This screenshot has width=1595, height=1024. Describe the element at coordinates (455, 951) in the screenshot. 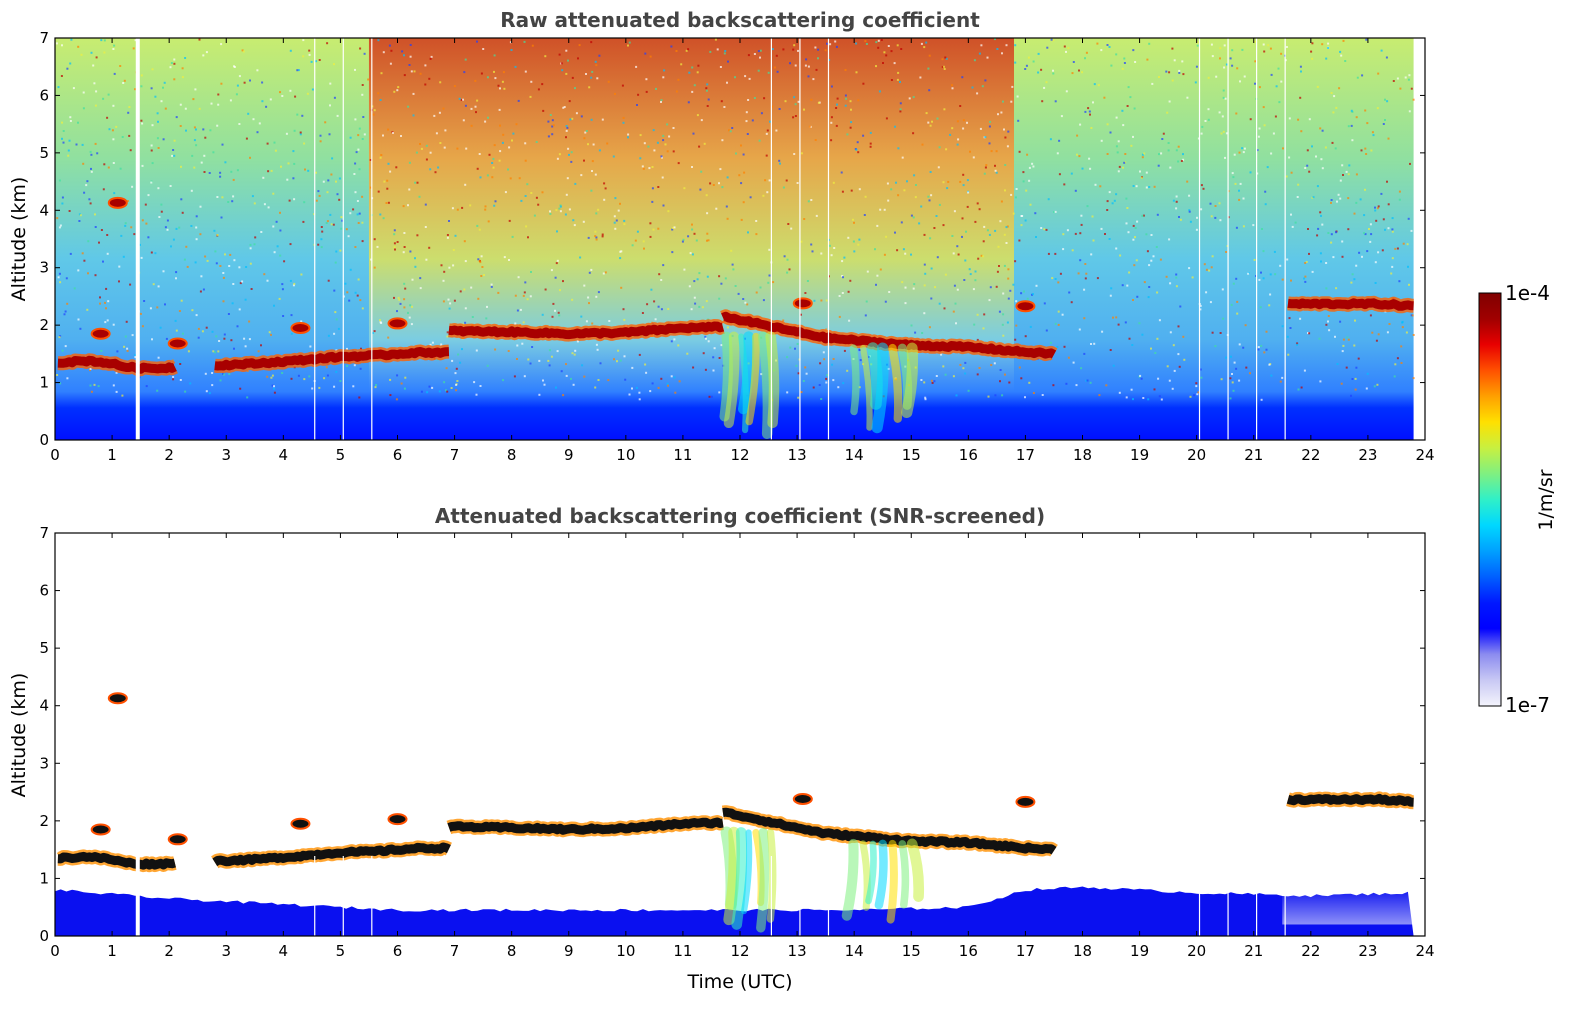

I see `x-tick-label: 7` at that location.